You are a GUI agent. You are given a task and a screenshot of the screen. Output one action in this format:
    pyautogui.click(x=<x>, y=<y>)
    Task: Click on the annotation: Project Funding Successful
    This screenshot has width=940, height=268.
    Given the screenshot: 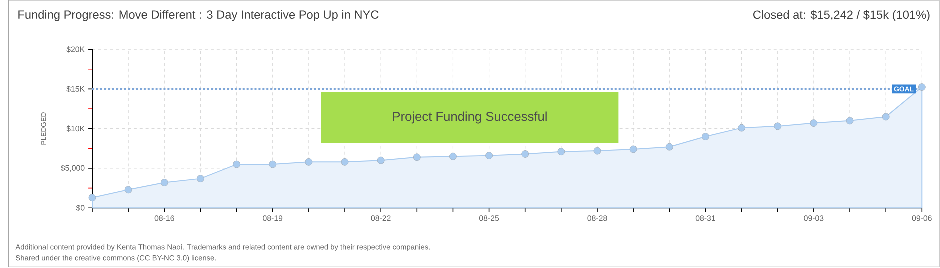 What is the action you would take?
    pyautogui.click(x=470, y=118)
    